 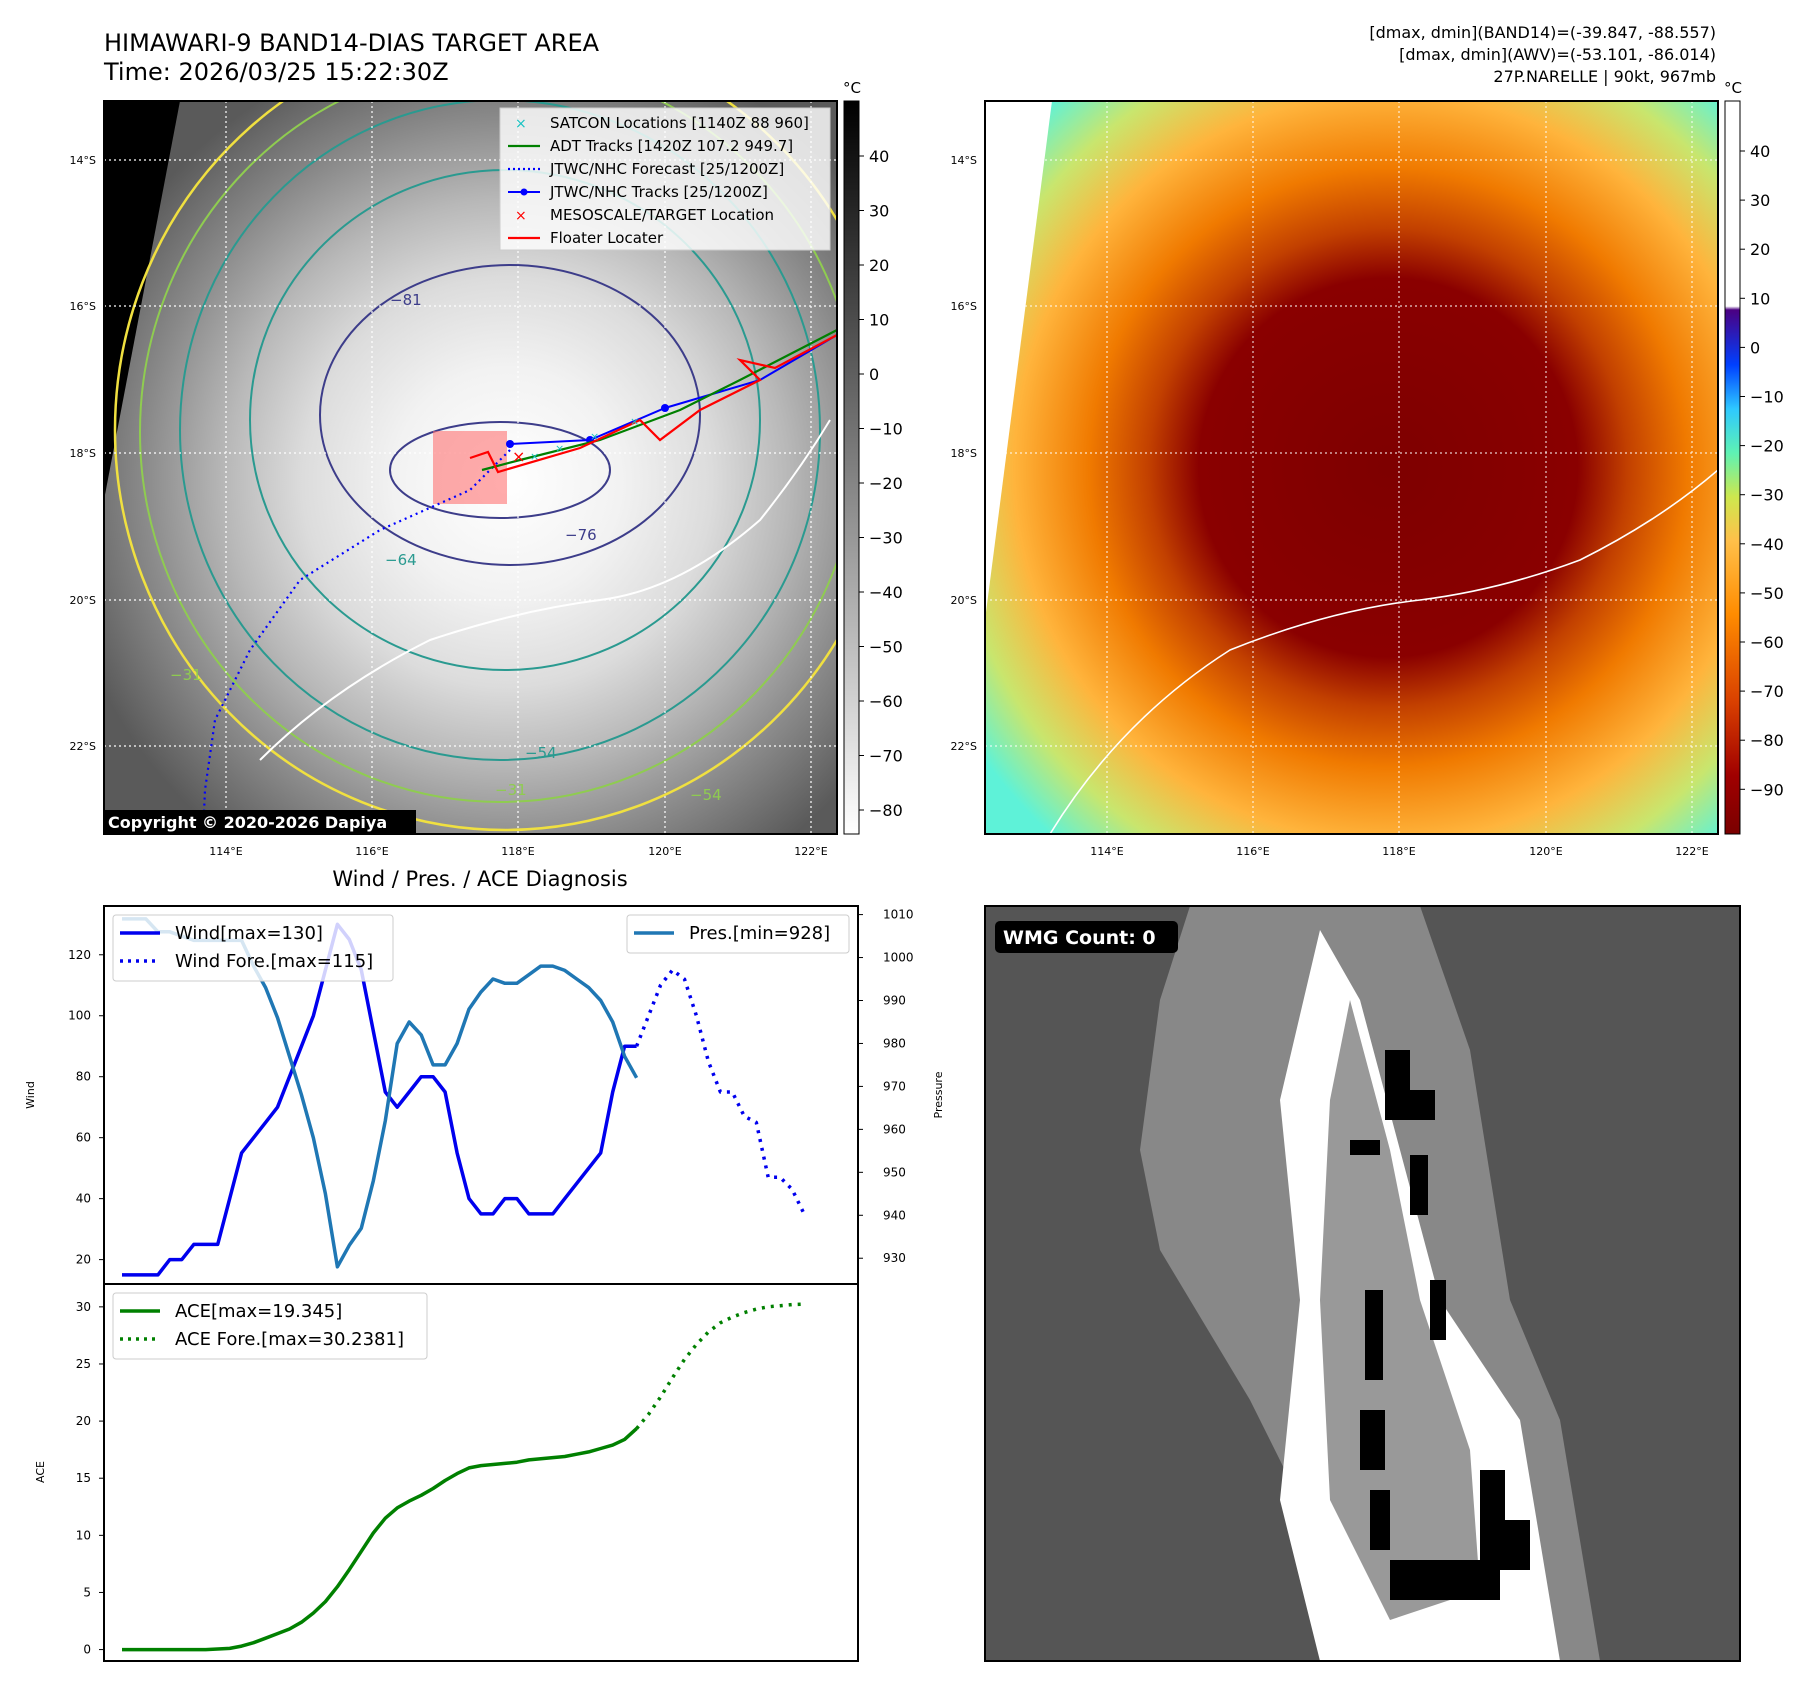 I want to click on contour-label-5: −31, so click(x=511, y=790).